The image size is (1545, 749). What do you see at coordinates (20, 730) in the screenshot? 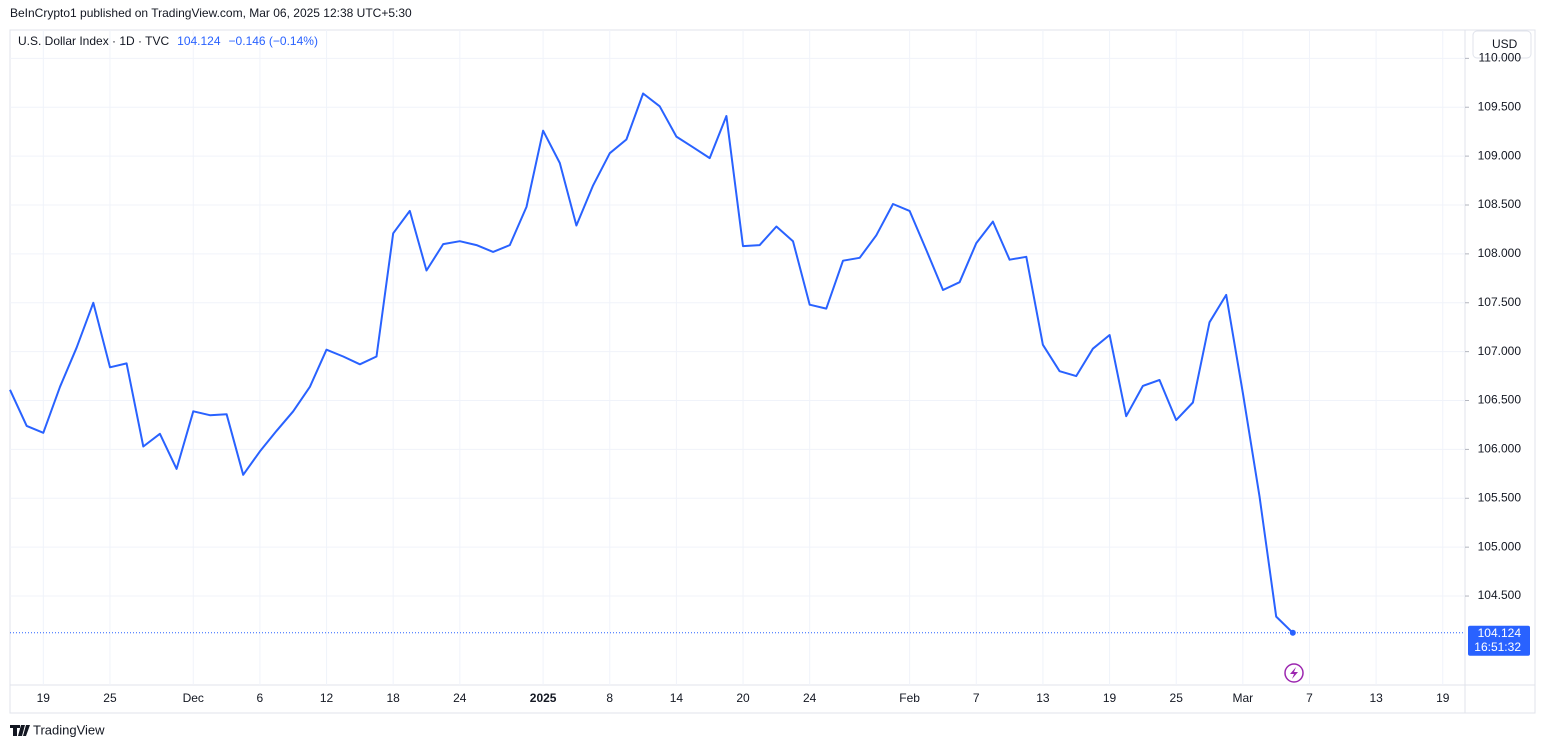
I see `brand-logo` at bounding box center [20, 730].